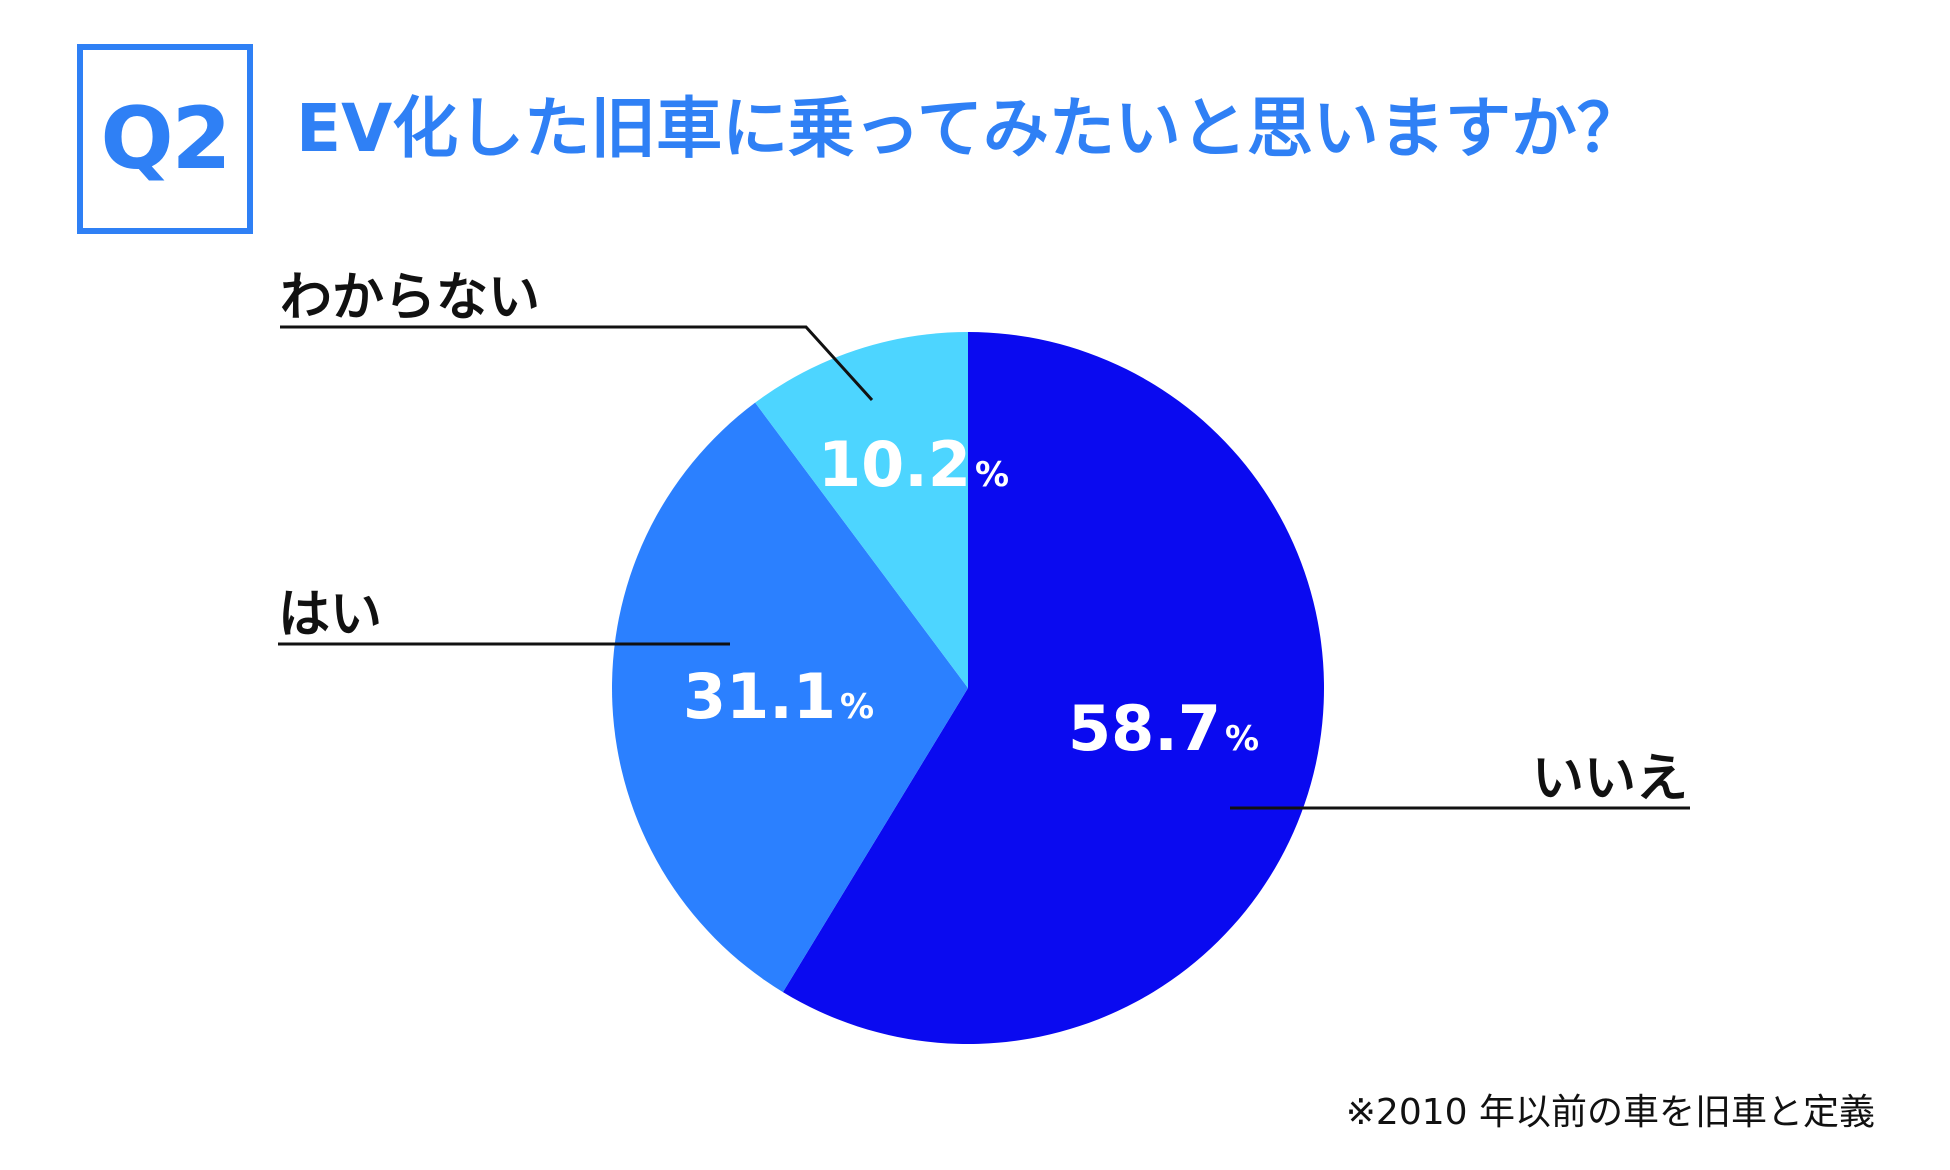  I want to click on pie-slice-hai, so click(790, 697).